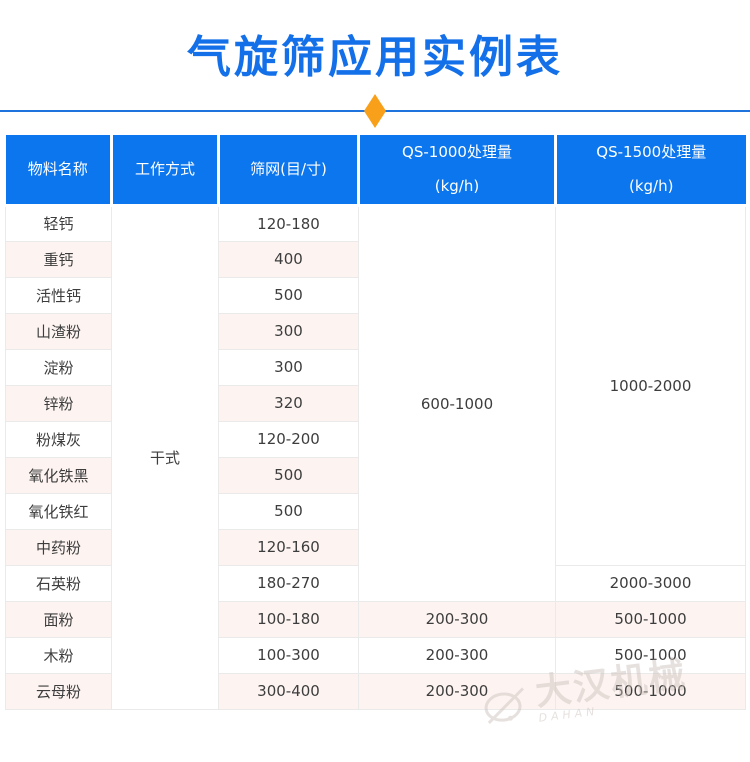  What do you see at coordinates (58, 367) in the screenshot?
I see `material-cell: 淀粉` at bounding box center [58, 367].